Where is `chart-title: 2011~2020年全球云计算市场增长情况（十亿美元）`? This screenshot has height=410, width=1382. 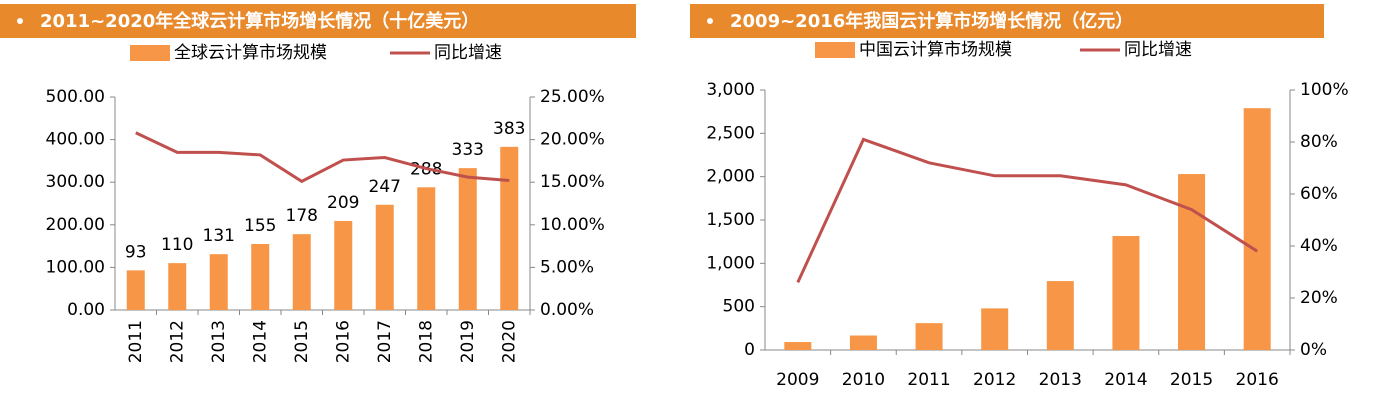
chart-title: 2011~2020年全球云计算市场增长情况（十亿美元） is located at coordinates (259, 21).